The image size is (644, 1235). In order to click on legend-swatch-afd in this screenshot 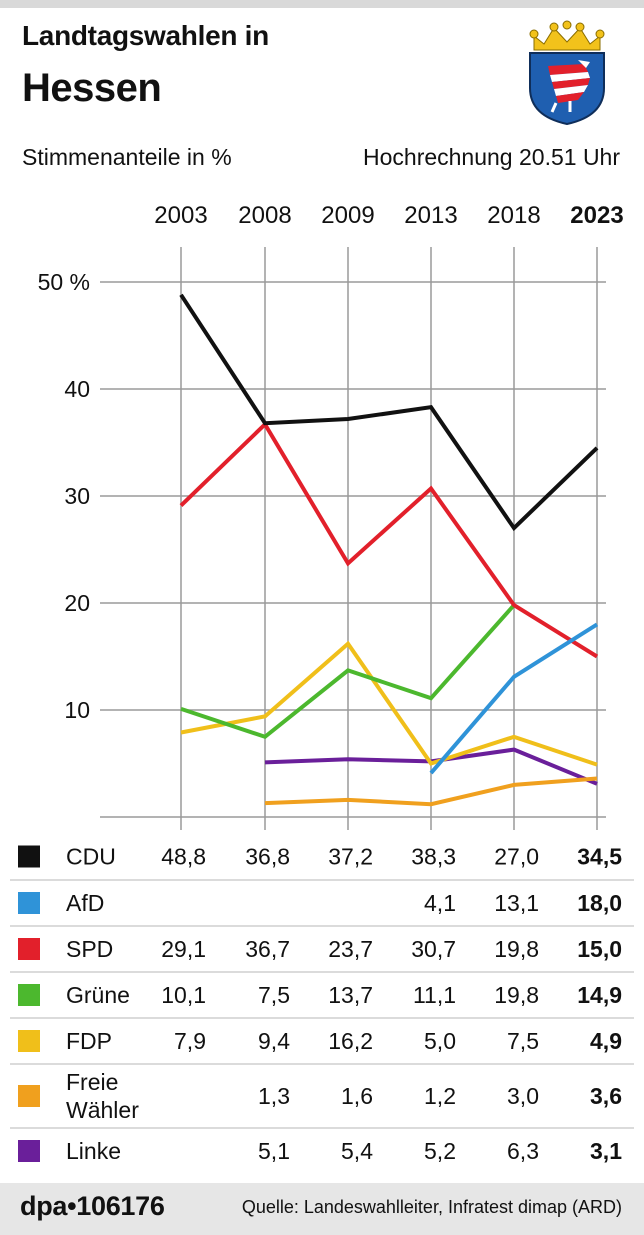, I will do `click(29, 903)`.